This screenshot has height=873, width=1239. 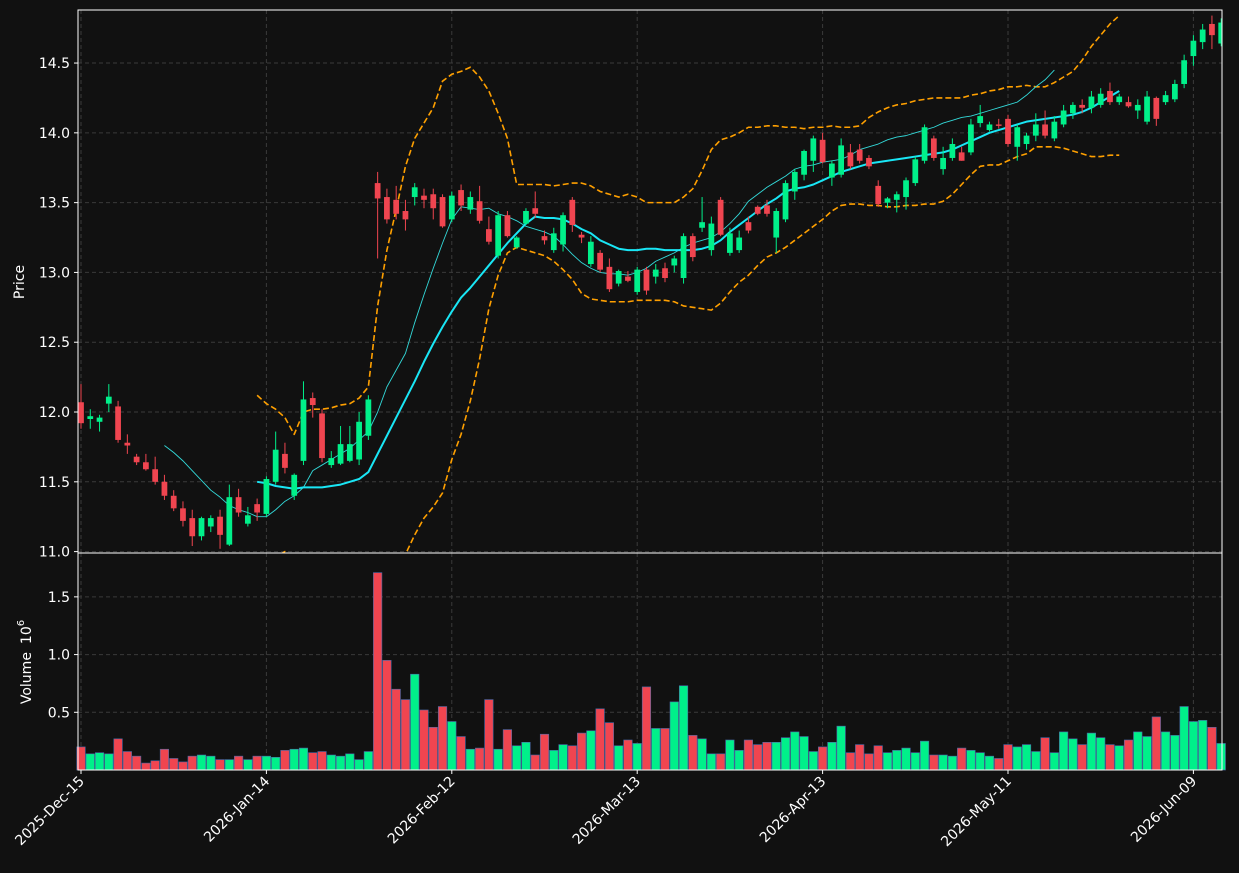 I want to click on price-tick-label: 14.5, so click(x=54, y=64).